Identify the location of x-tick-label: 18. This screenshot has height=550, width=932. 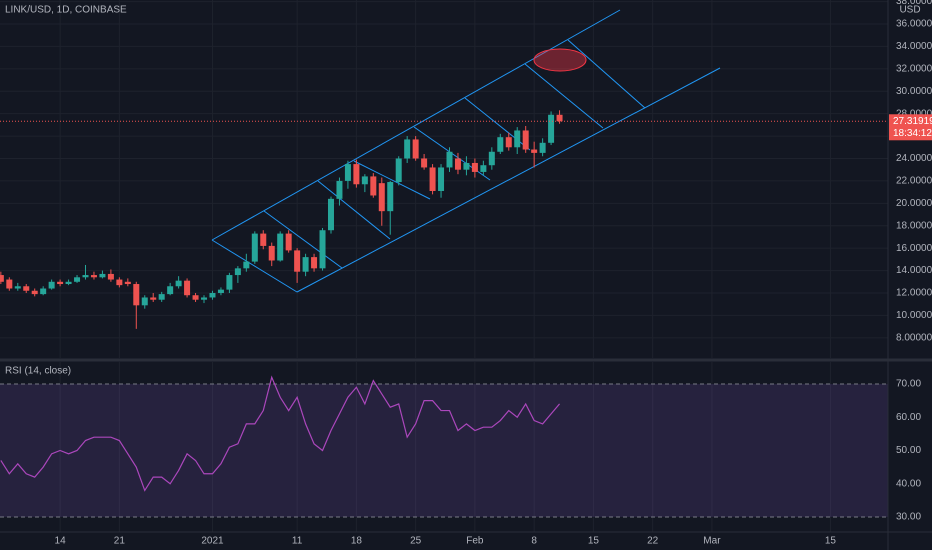
(357, 541).